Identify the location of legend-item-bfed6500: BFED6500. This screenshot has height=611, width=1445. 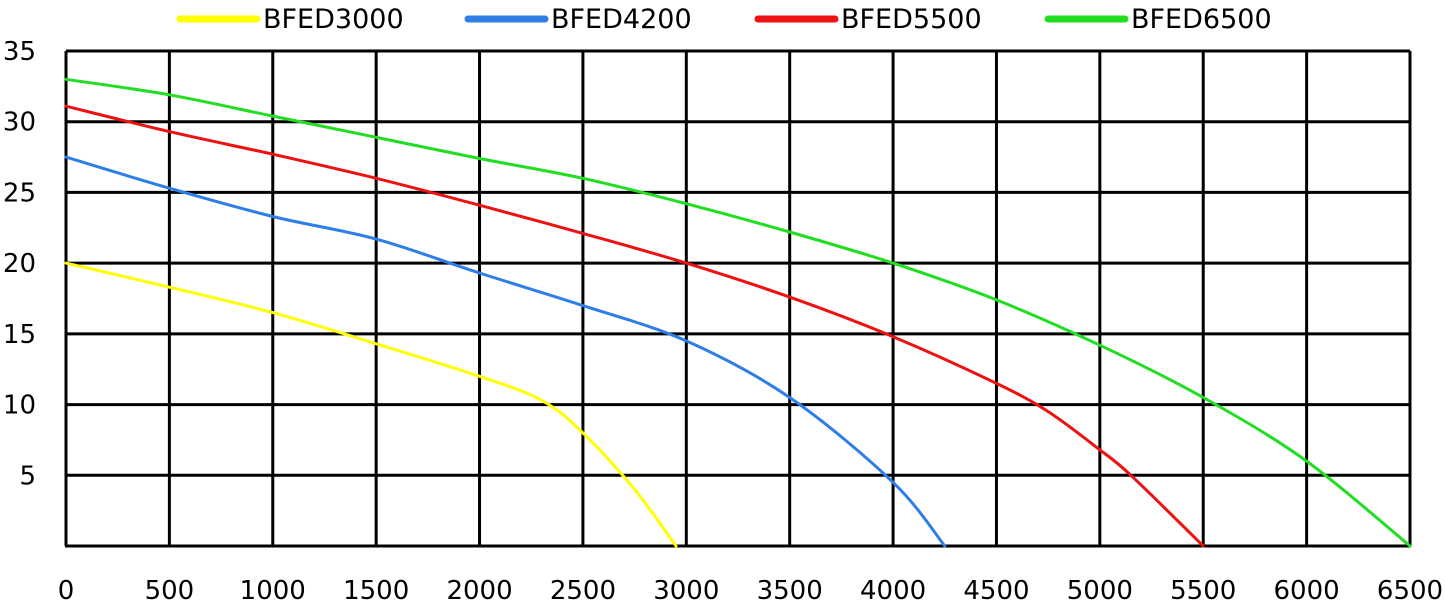
(1158, 19).